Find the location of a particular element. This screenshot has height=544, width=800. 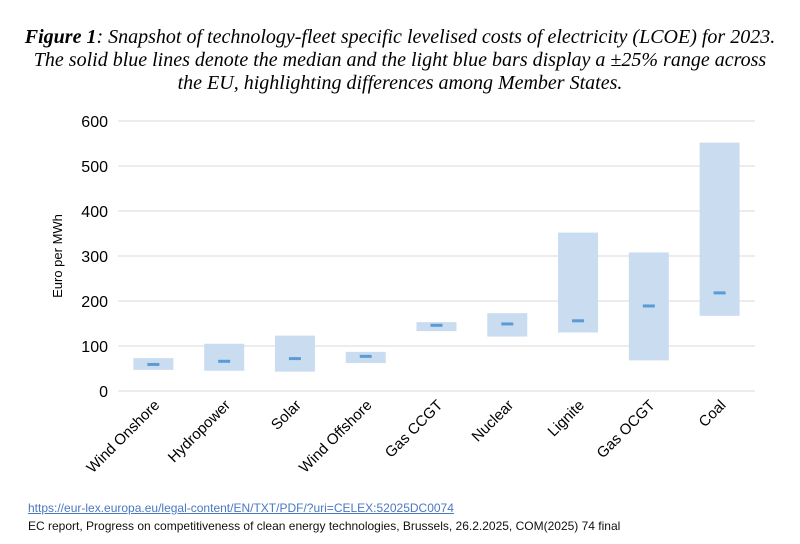

y-tick-labels: 0 100 200 300 400 500 600 is located at coordinates (94, 257).